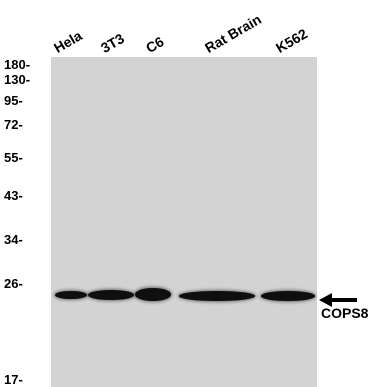 This screenshot has width=387, height=387. Describe the element at coordinates (112, 43) in the screenshot. I see `lane-label-3t3: 3T3` at that location.